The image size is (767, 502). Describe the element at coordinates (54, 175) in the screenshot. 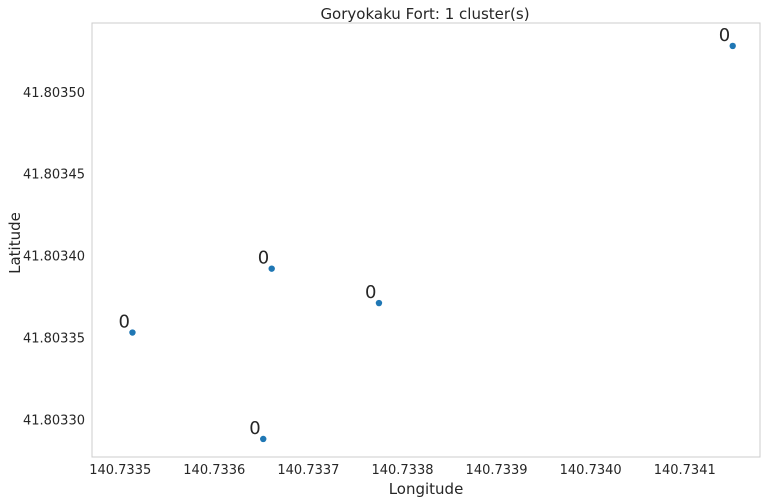

I see `y-tick-label: 41.80345` at that location.